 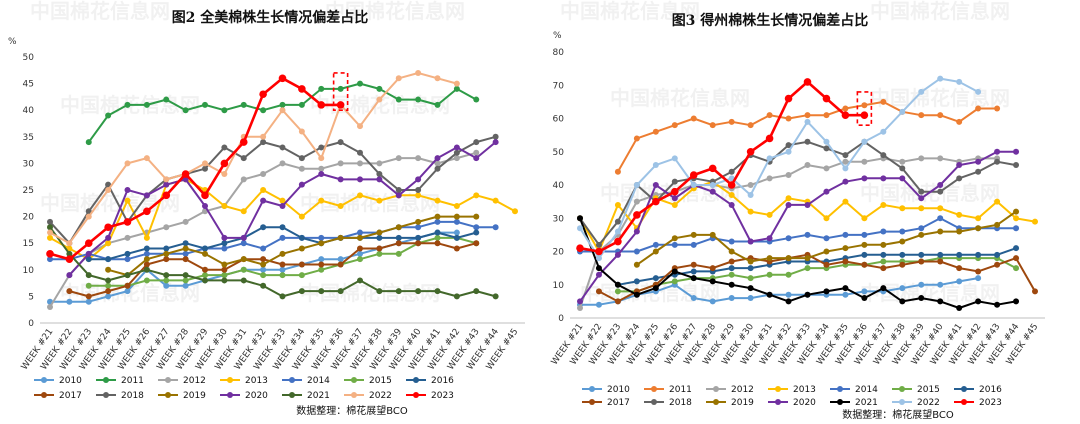 I want to click on series-2023, so click(x=195, y=168).